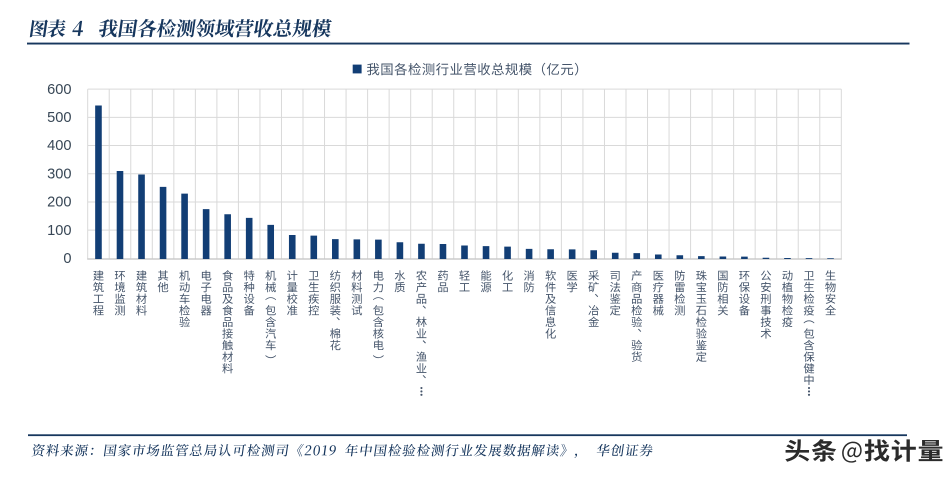 This screenshot has width=948, height=477. I want to click on svg-text: 400, so click(59, 146).